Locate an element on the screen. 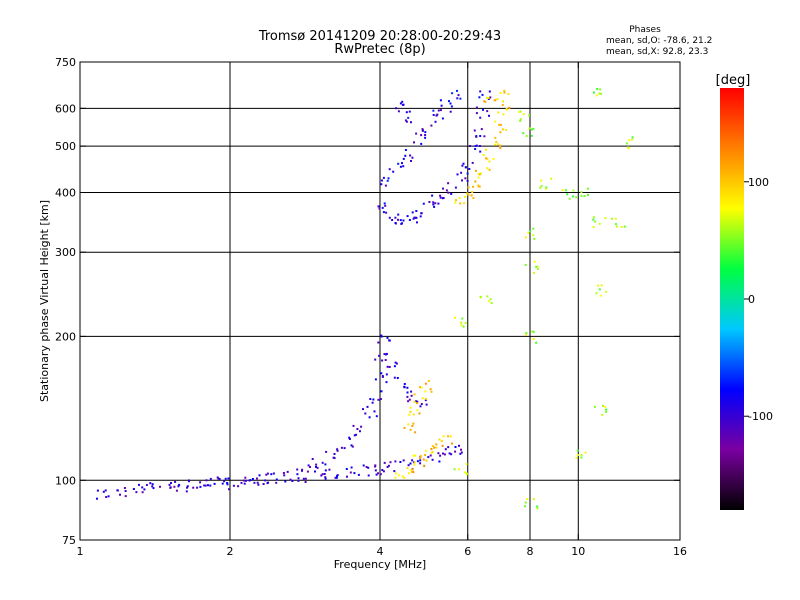 The image size is (800, 600). x-axis-label: Frequency [MHz] is located at coordinates (380, 564).